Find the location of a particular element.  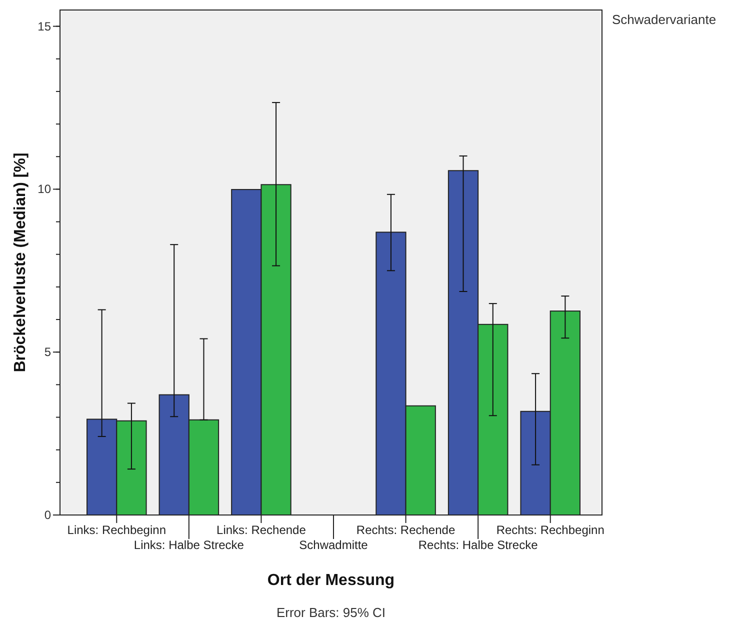

x-axis-title: Ort der Messung is located at coordinates (331, 580).